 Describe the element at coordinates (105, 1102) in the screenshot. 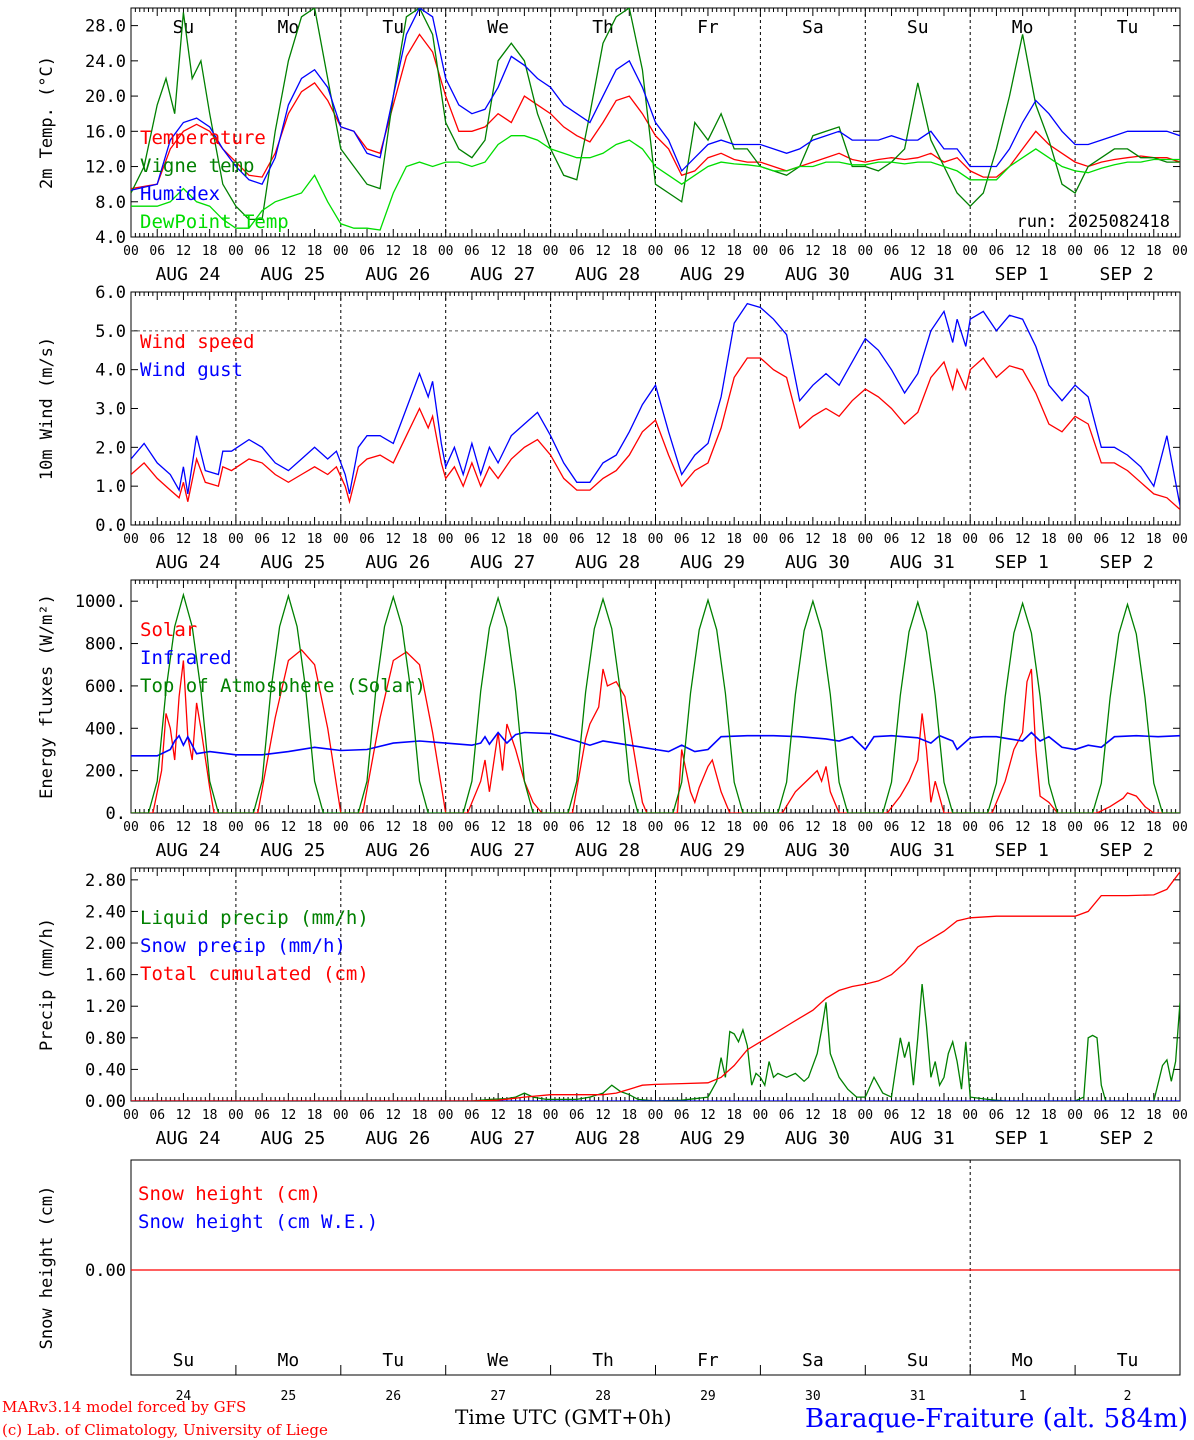

I see `y-tick-label: 0.00` at that location.